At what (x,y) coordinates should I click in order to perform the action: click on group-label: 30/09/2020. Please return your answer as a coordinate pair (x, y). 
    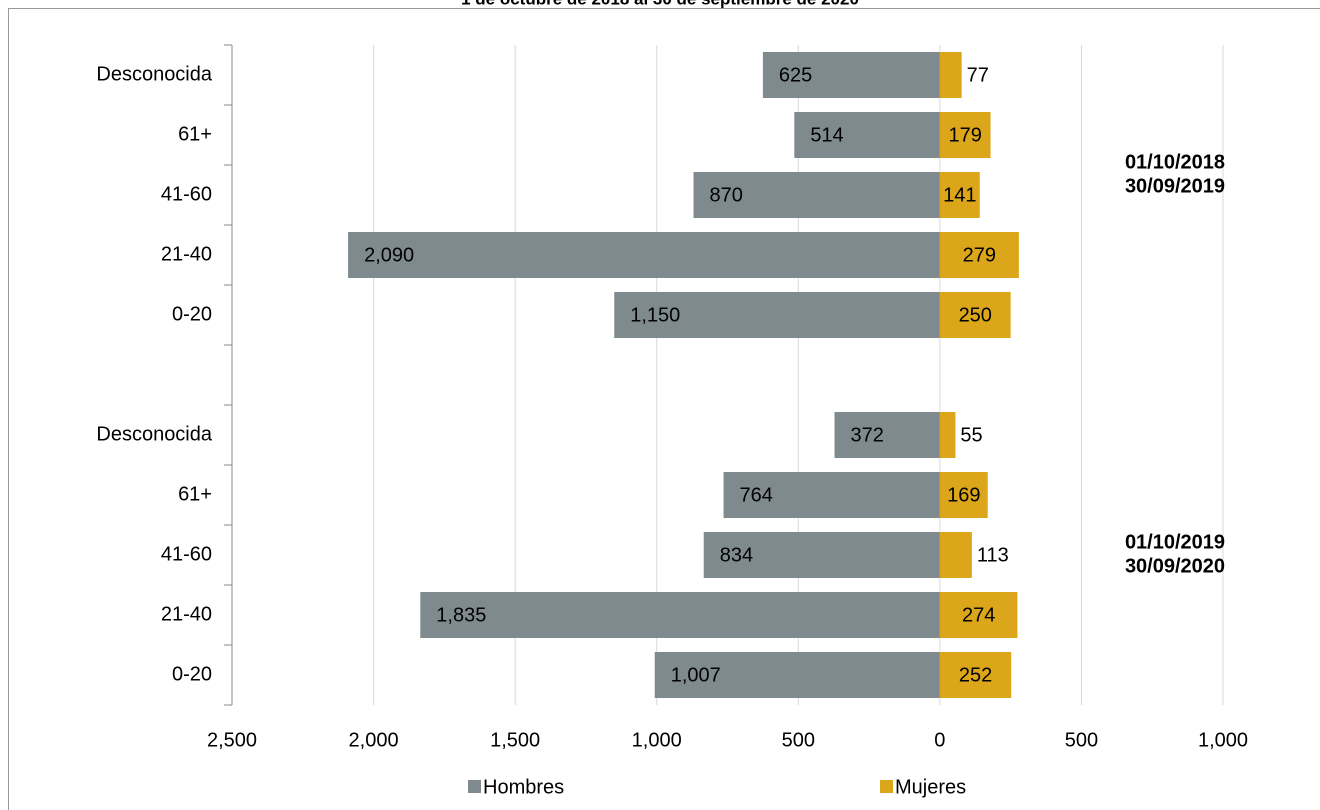
    Looking at the image, I should click on (1175, 566).